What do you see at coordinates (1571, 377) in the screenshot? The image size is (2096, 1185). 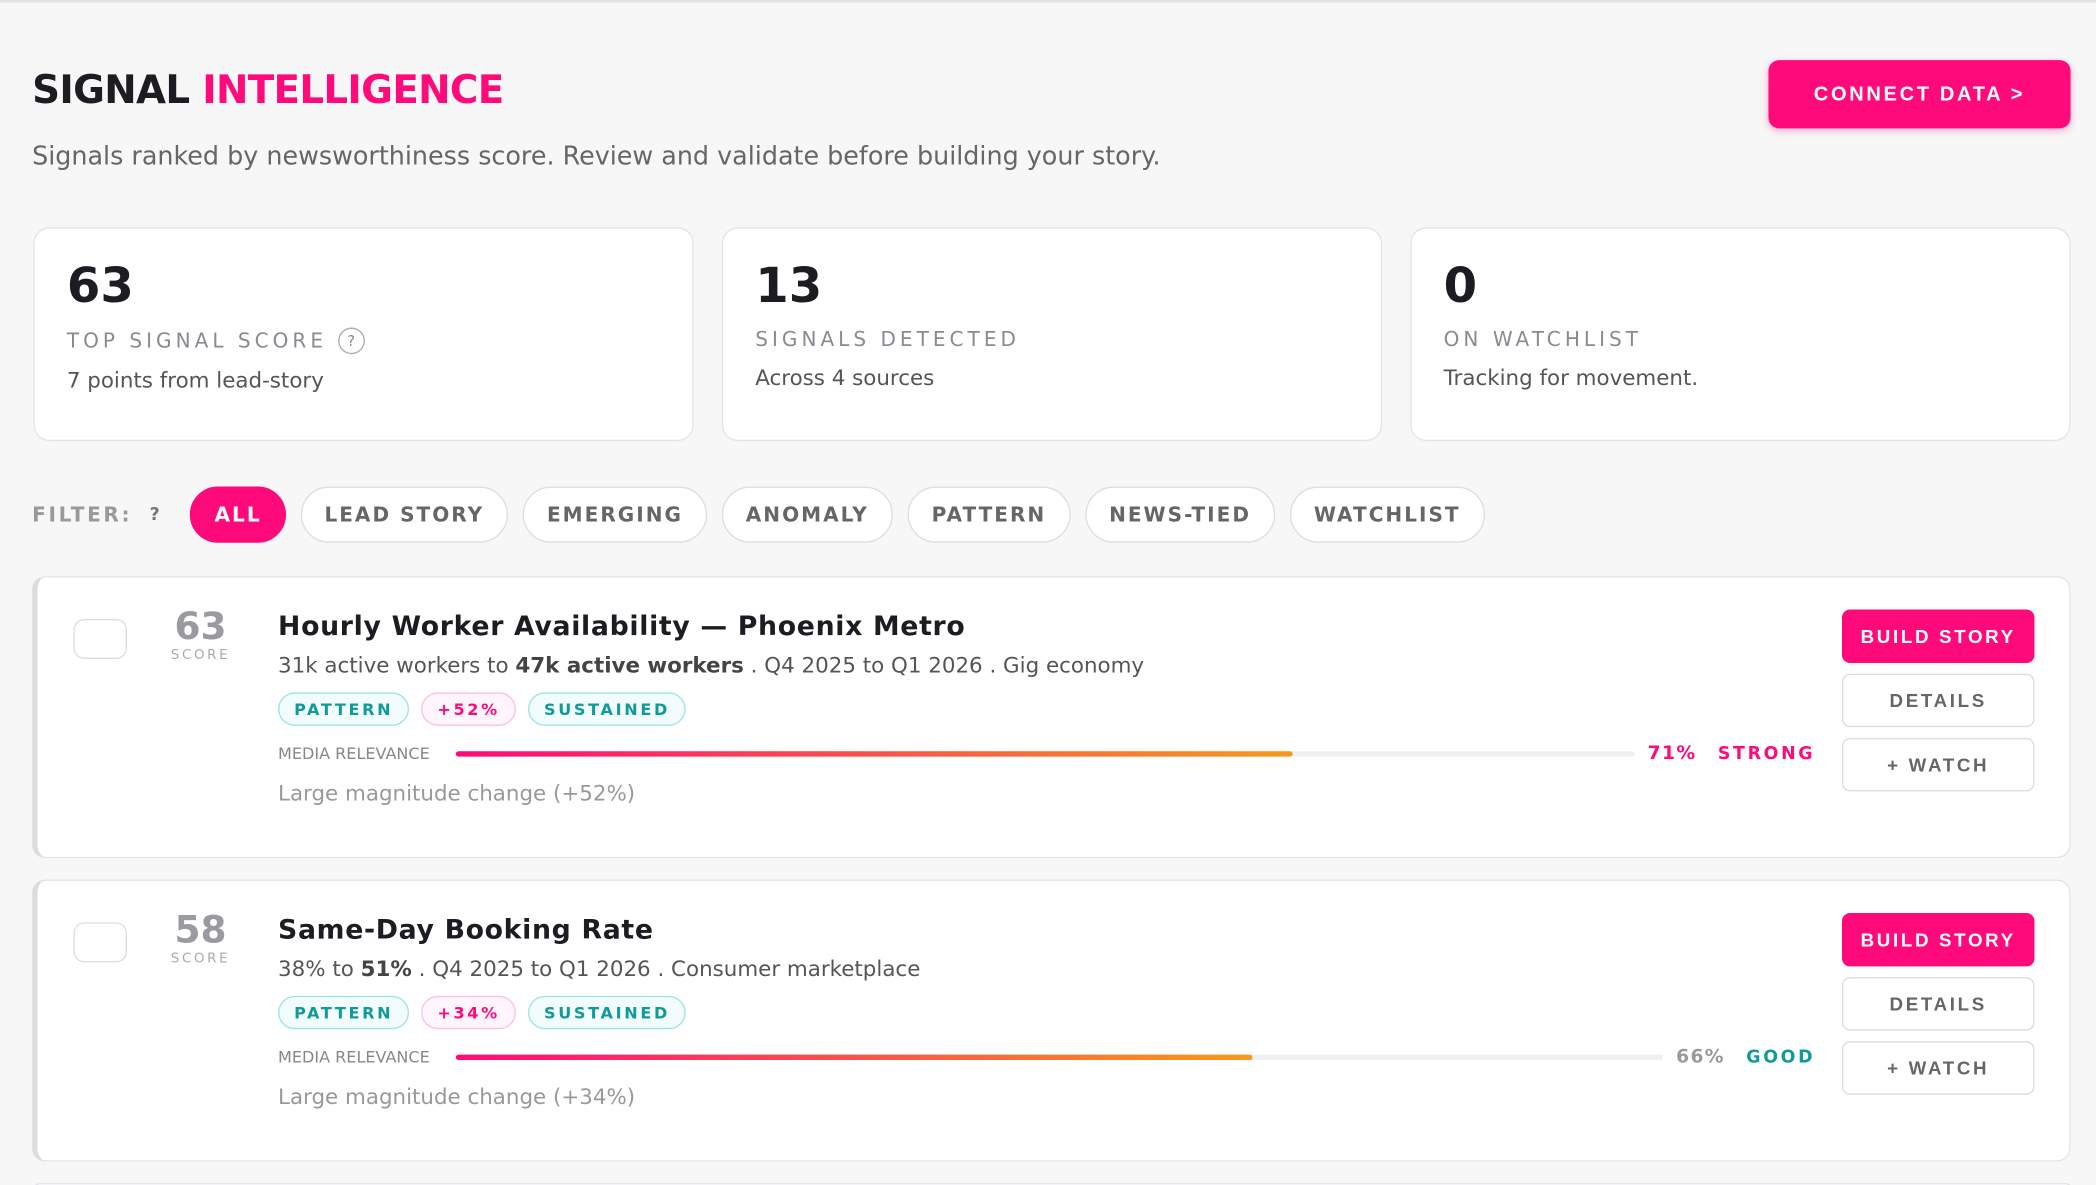 I see `stat-sub: Tracking for movement.` at bounding box center [1571, 377].